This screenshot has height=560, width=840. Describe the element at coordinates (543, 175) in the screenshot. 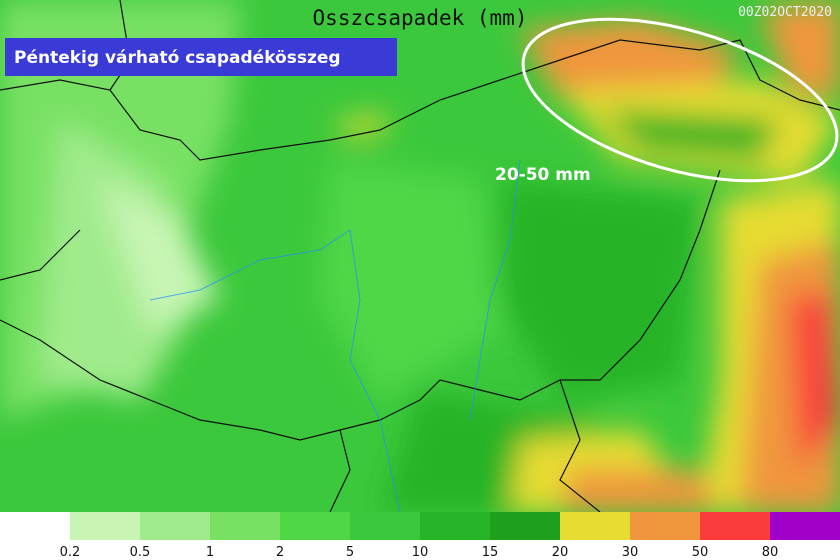

I see `annotation: 20-50 mm` at that location.